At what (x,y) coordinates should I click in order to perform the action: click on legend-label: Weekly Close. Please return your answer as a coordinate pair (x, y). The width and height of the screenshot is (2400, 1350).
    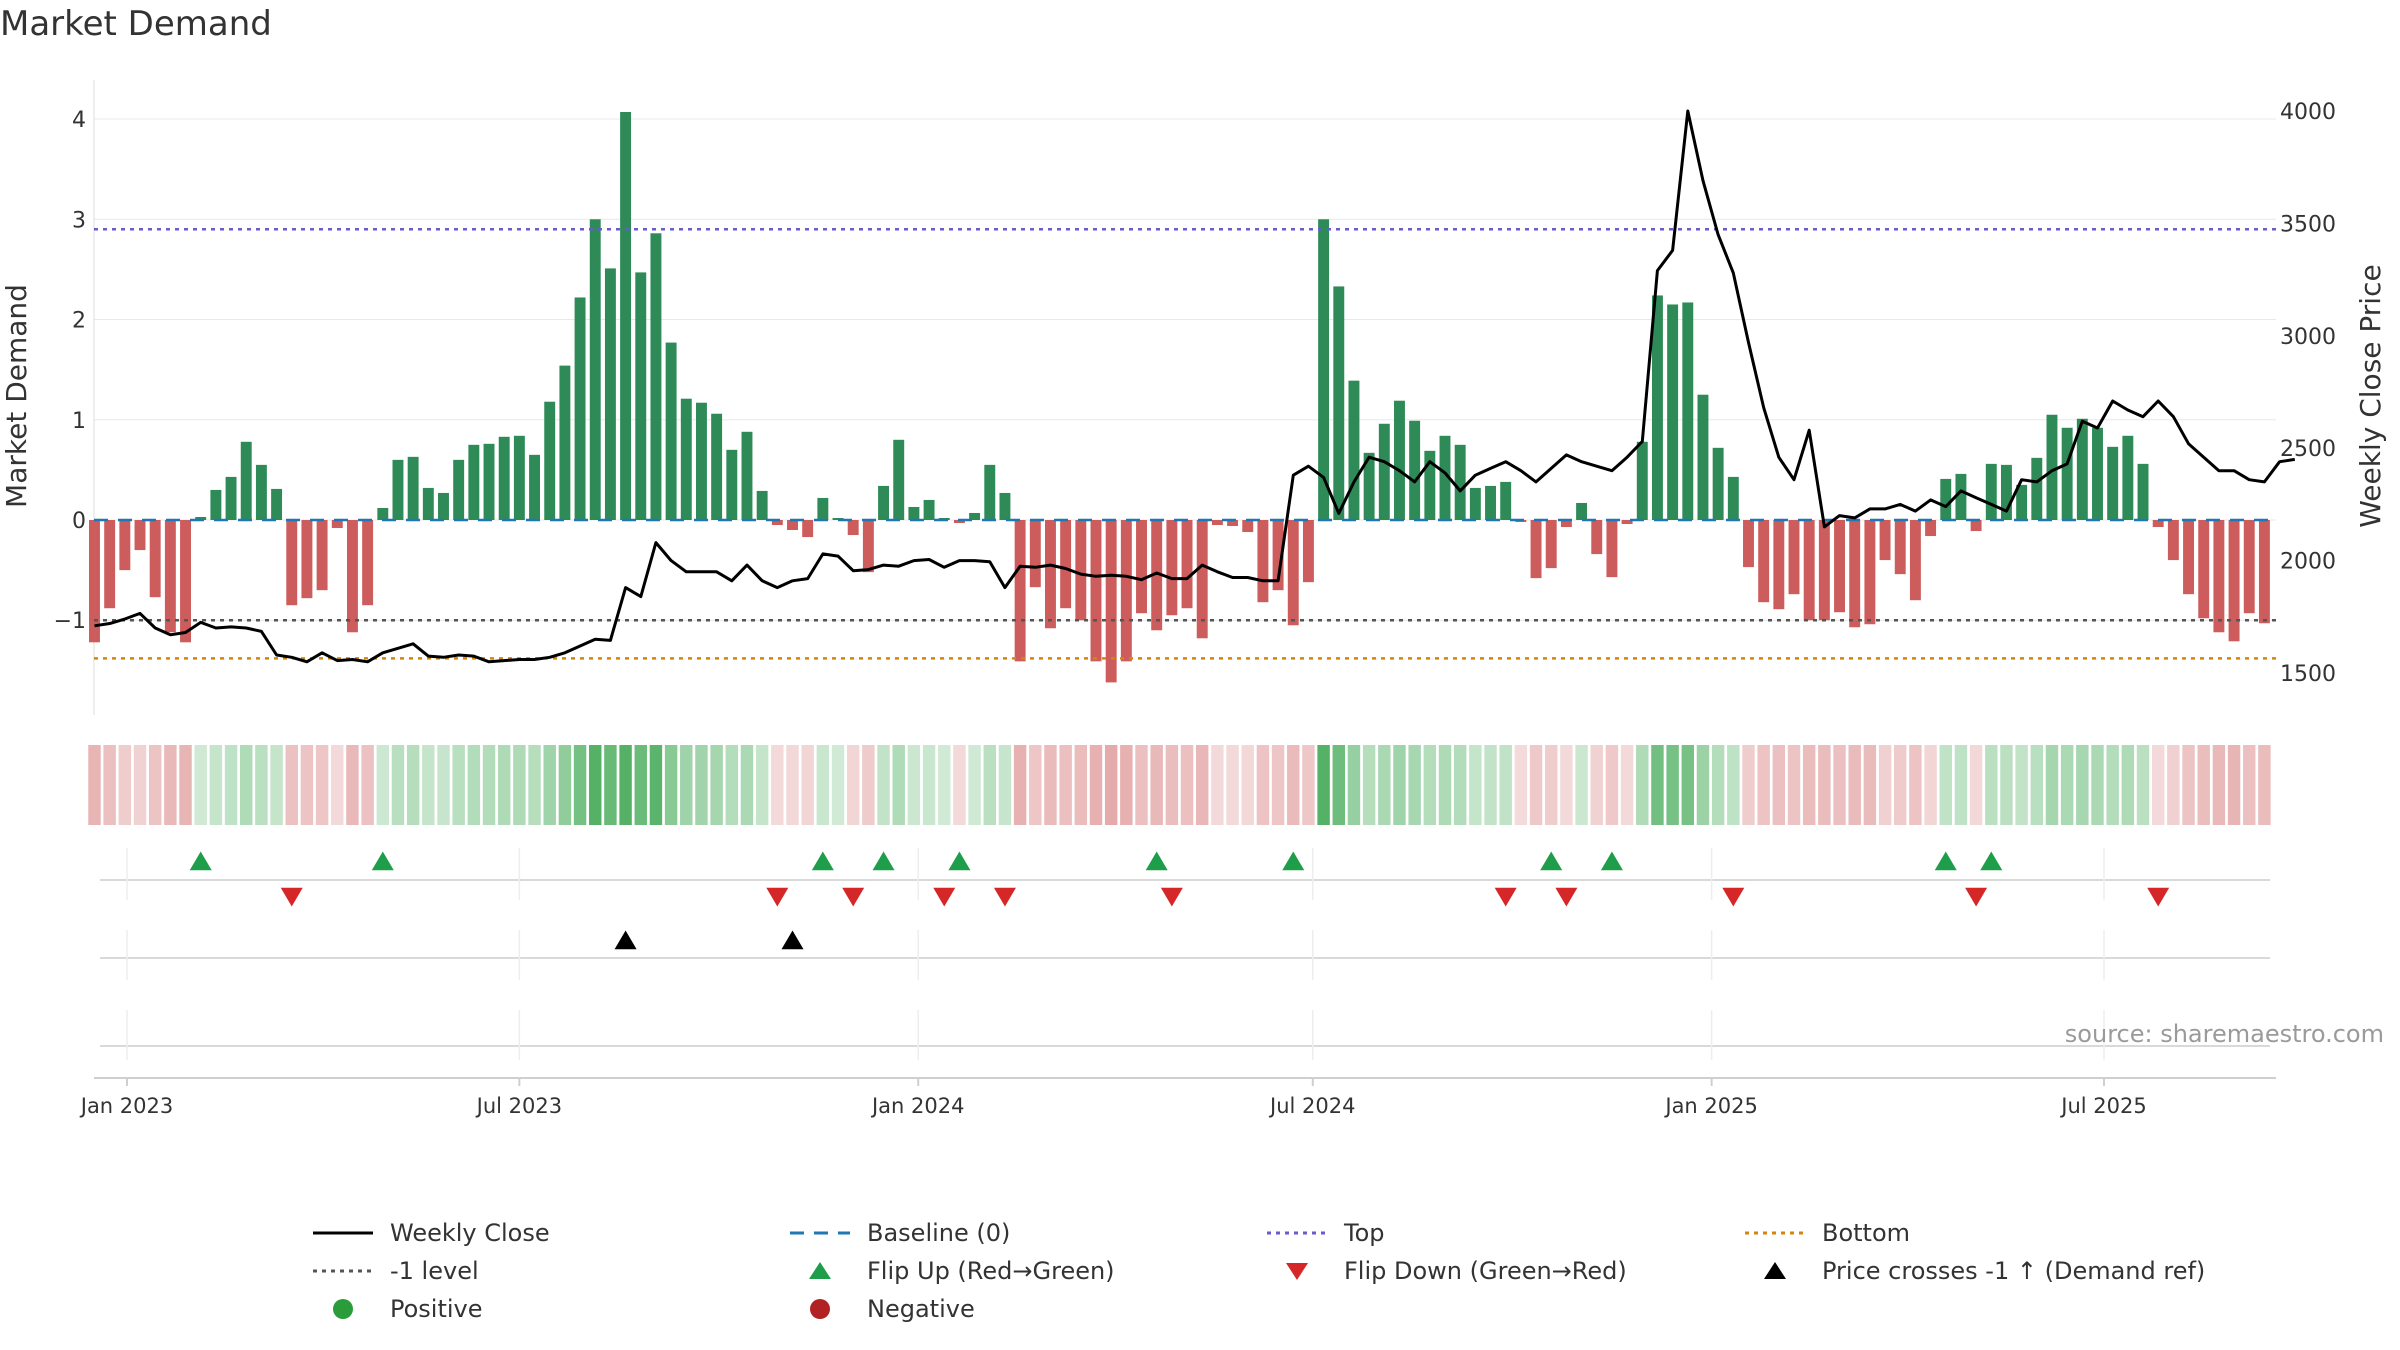
    Looking at the image, I should click on (470, 1233).